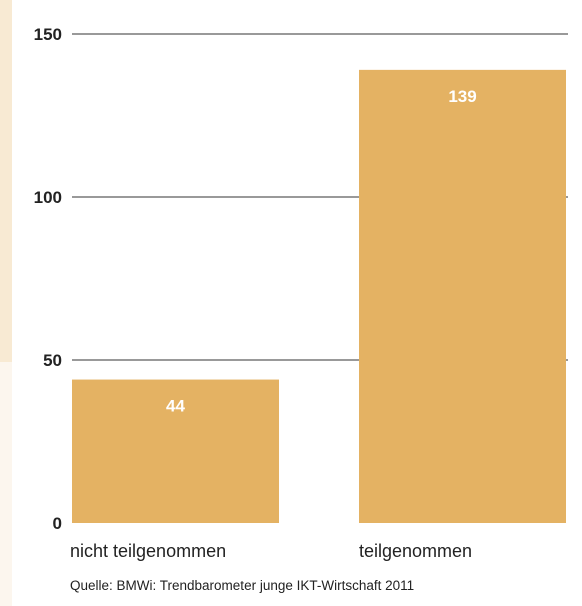  Describe the element at coordinates (52, 360) in the screenshot. I see `y-tick-label: 50` at that location.